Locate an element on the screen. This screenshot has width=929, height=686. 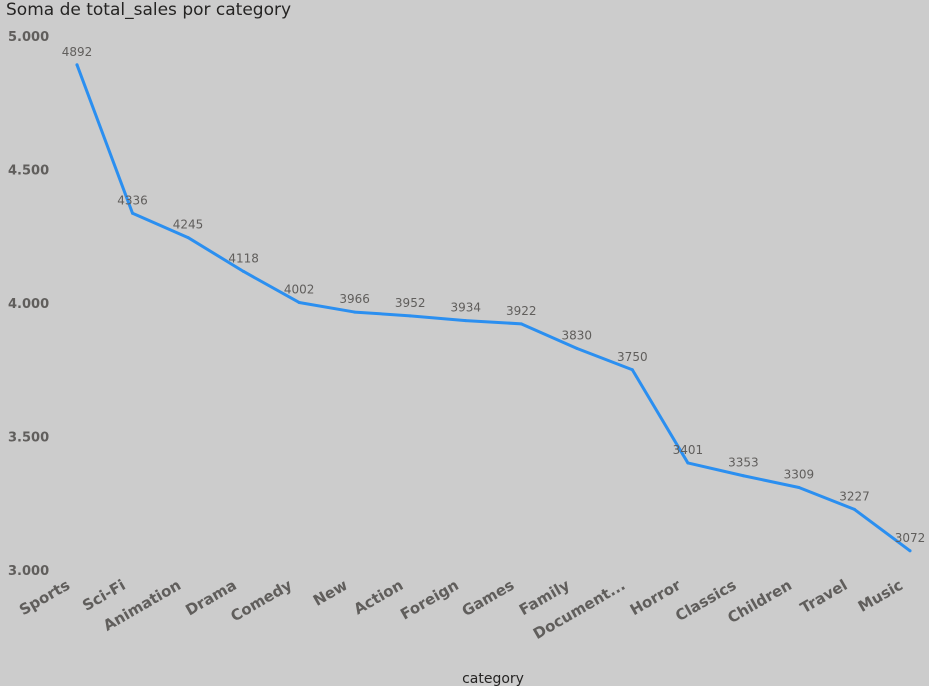
y-tick-label: 4.000 is located at coordinates (28, 304).